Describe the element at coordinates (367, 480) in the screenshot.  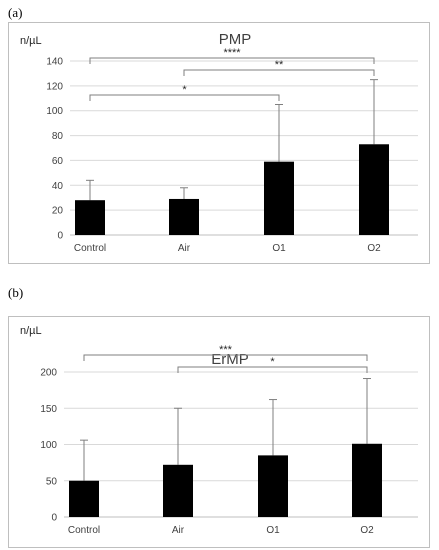
I see `c2-bar-o2` at that location.